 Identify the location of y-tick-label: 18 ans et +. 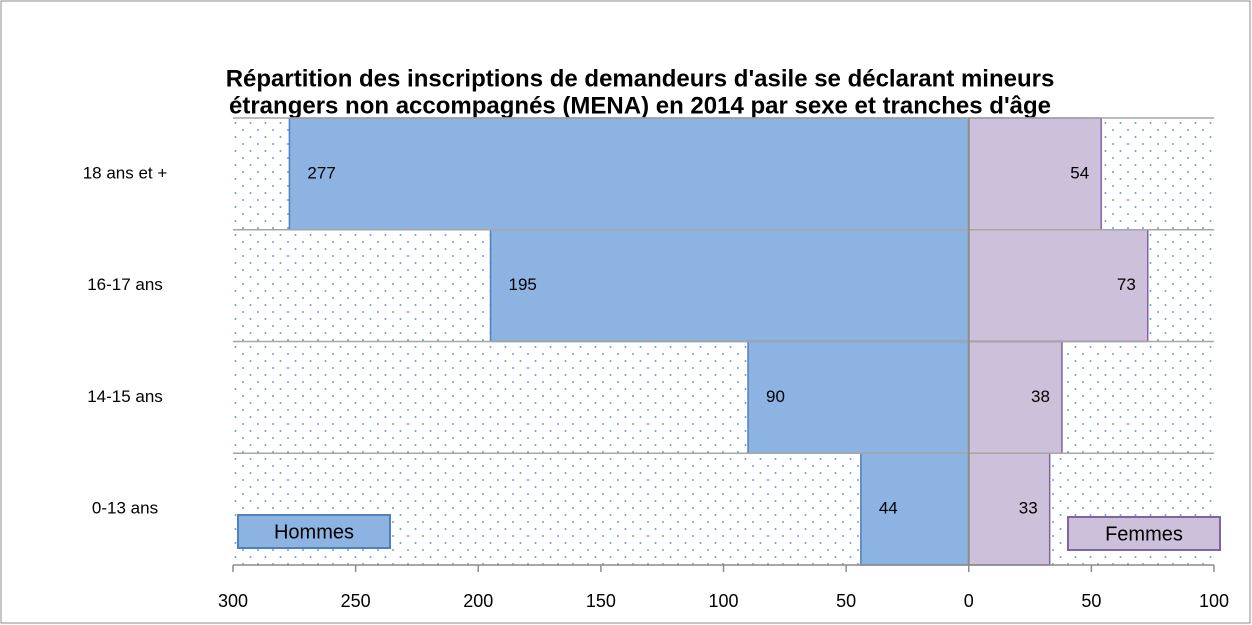
(125, 172).